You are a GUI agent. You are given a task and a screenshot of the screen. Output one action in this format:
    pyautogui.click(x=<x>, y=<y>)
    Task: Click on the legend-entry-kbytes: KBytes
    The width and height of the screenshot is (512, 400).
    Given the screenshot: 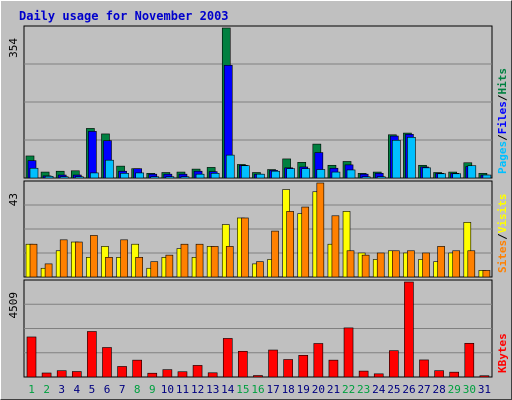 What is the action you would take?
    pyautogui.click(x=502, y=353)
    